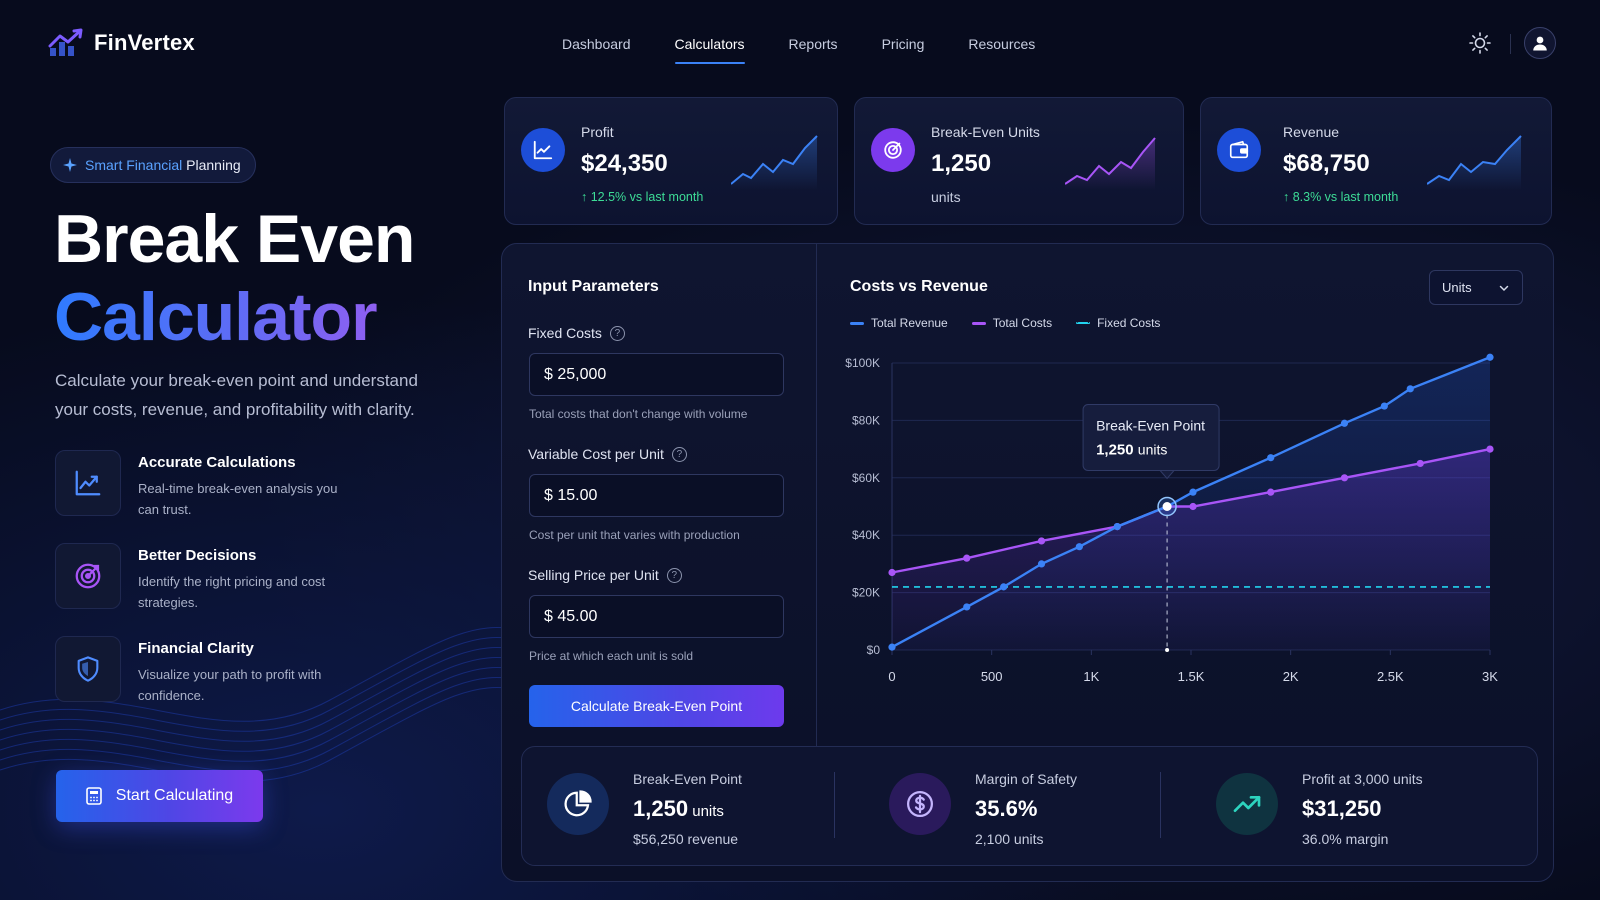 The image size is (1600, 900). What do you see at coordinates (1345, 839) in the screenshot?
I see `summary-sub: 36.0% margin` at bounding box center [1345, 839].